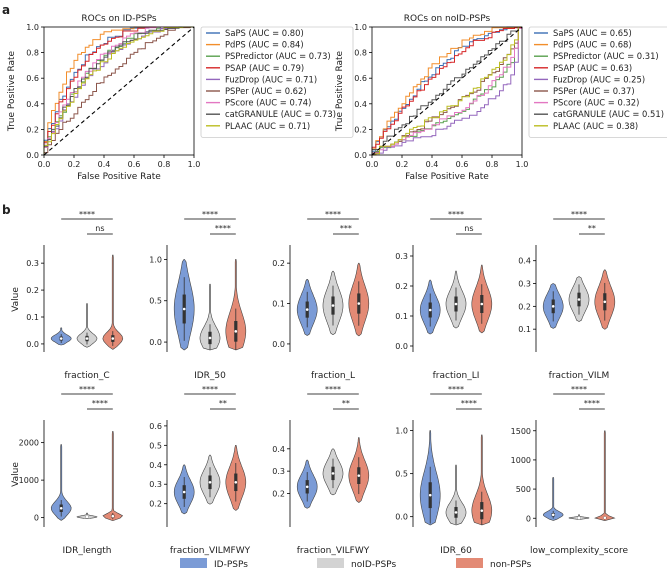 This screenshot has height=573, width=667. I want to click on roc-legend-box, so click(277, 82).